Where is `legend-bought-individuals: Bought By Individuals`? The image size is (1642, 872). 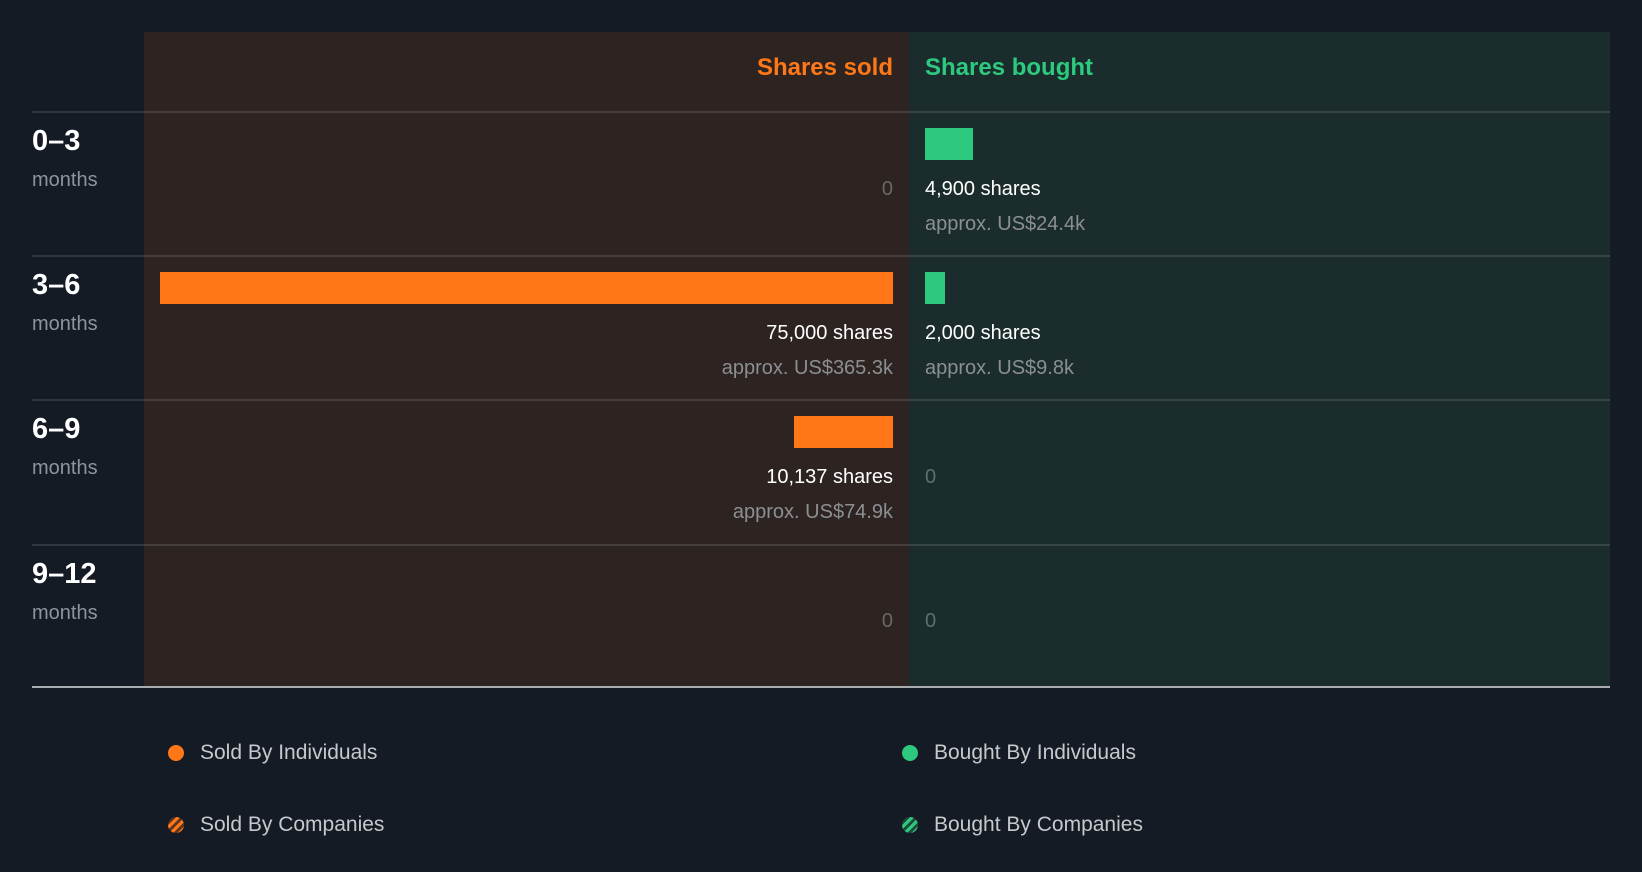
legend-bought-individuals: Bought By Individuals is located at coordinates (1019, 753).